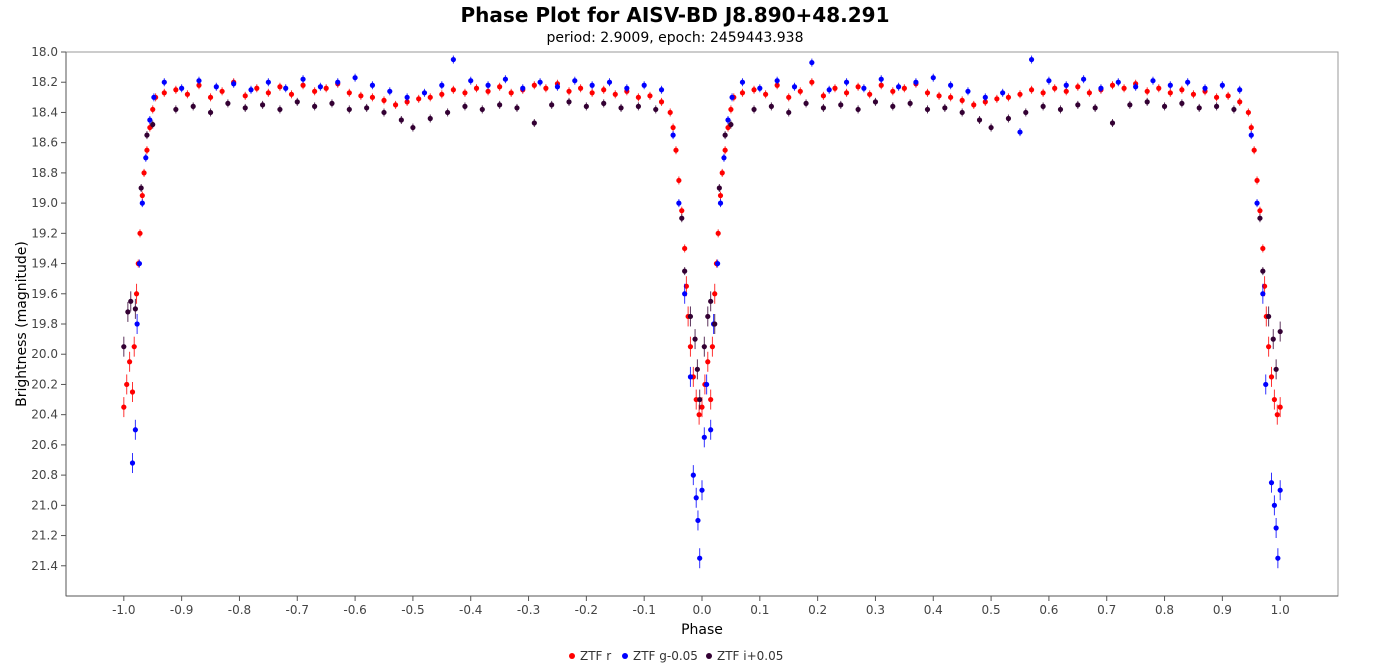 This screenshot has height=667, width=1381. I want to click on x-tick-label: 0.9, so click(1222, 610).